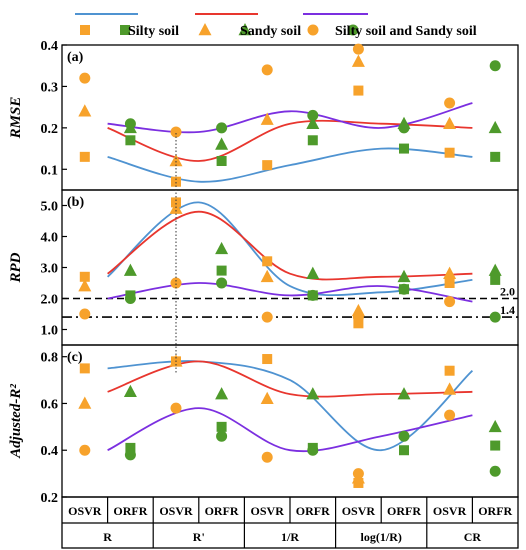  I want to click on legend-label-silty: Silty soil, so click(153, 31).